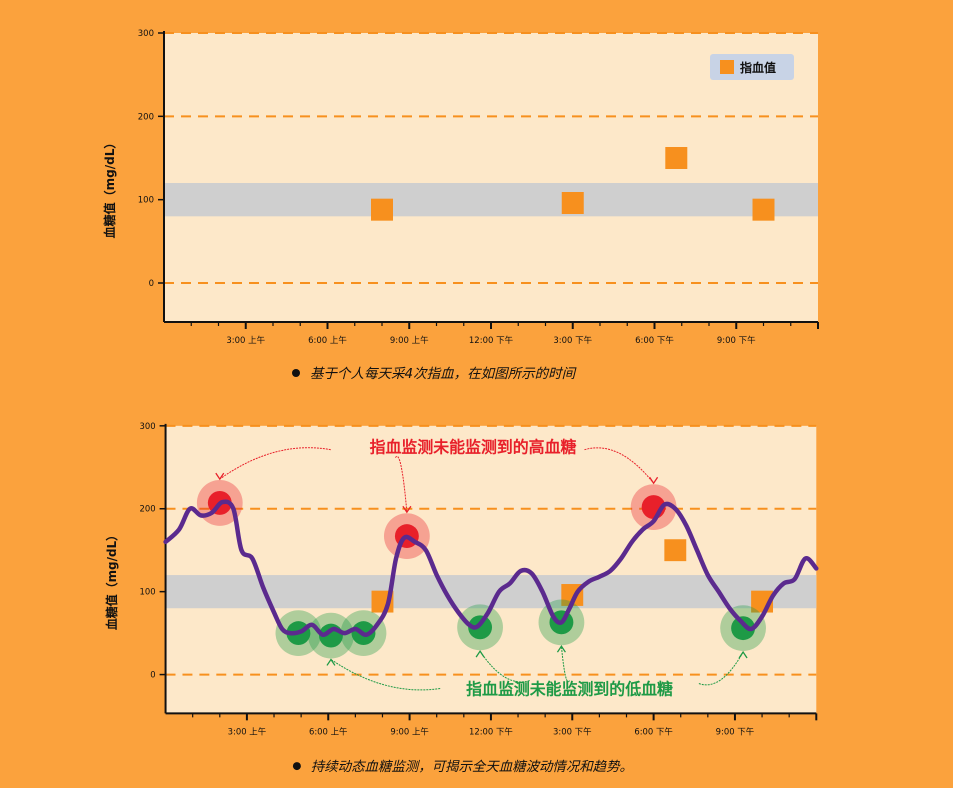 This screenshot has width=953, height=788. What do you see at coordinates (473, 447) in the screenshot?
I see `highs-annotation: 指血监测未能监测到的高血糖` at bounding box center [473, 447].